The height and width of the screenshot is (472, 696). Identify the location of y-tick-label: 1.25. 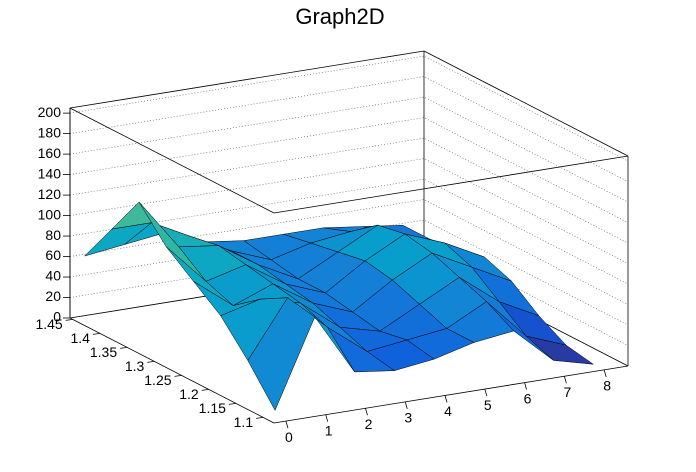
(157, 380).